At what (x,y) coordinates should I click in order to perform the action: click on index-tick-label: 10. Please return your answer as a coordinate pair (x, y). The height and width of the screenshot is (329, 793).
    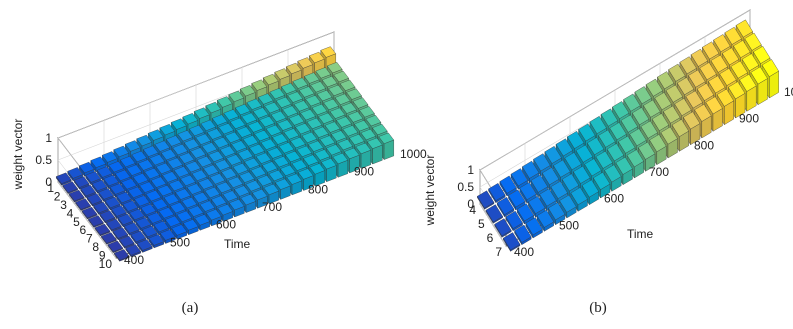
    Looking at the image, I should click on (106, 264).